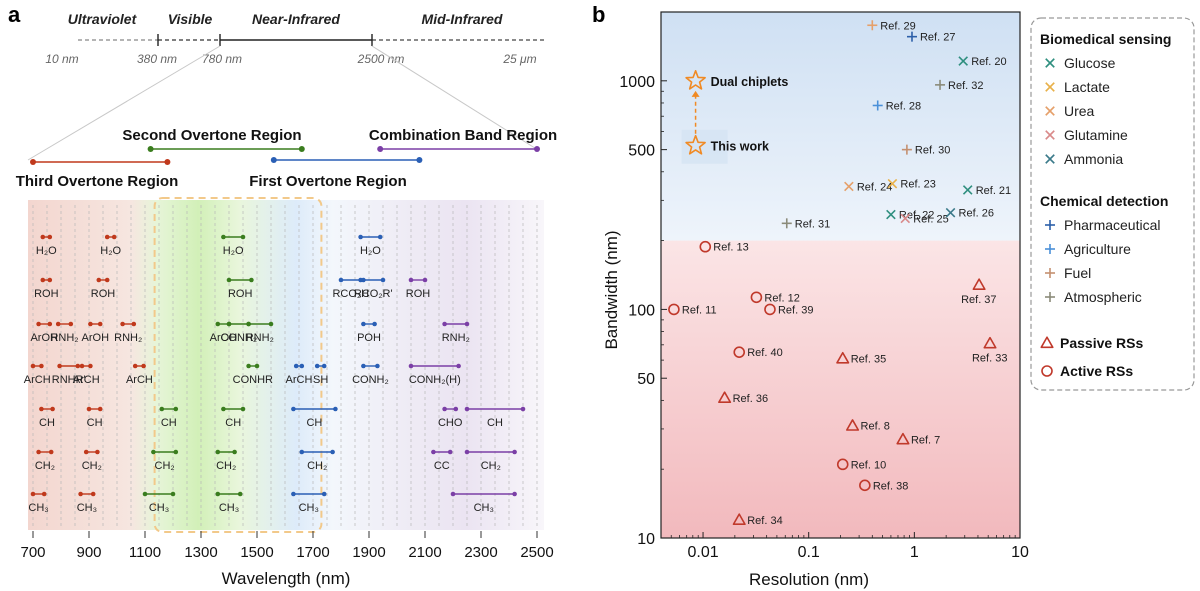 The image size is (1200, 591). What do you see at coordinates (989, 350) in the screenshot?
I see `data-point: Ref. 33` at bounding box center [989, 350].